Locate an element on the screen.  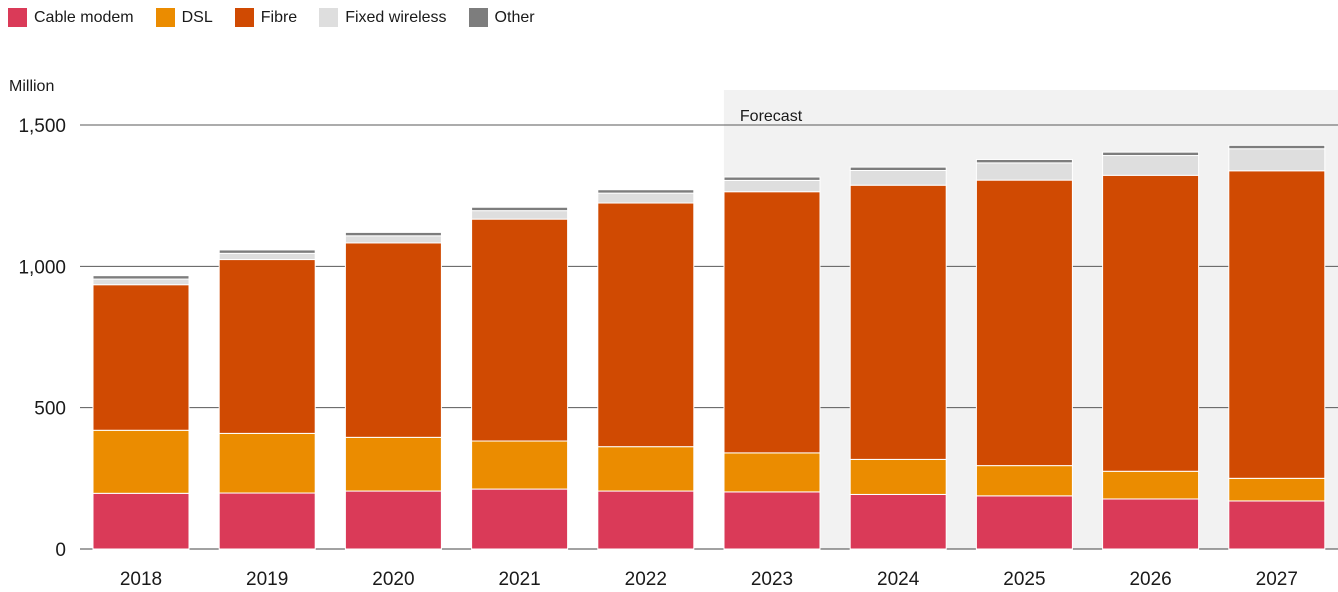
bar-stack-2018 is located at coordinates (141, 412).